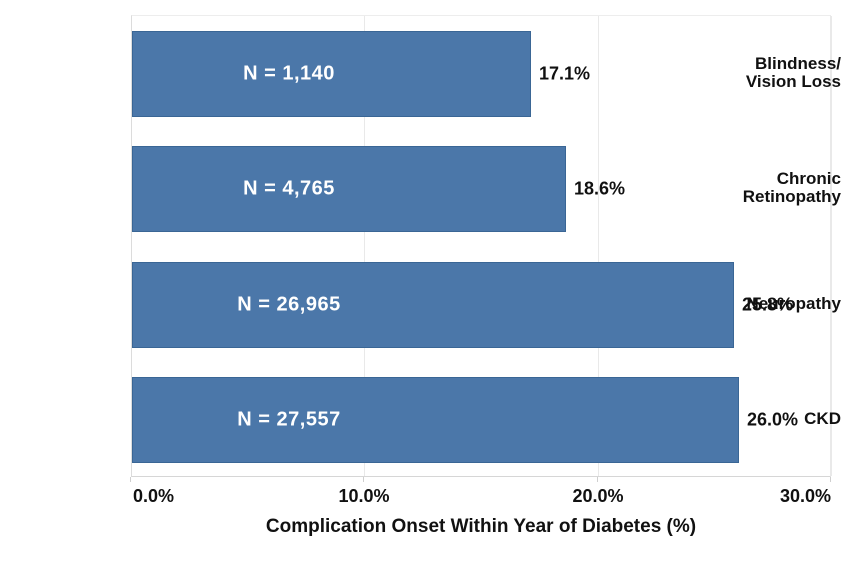 This screenshot has width=850, height=566. What do you see at coordinates (773, 419) in the screenshot?
I see `bar-value-label: 26.0%` at bounding box center [773, 419].